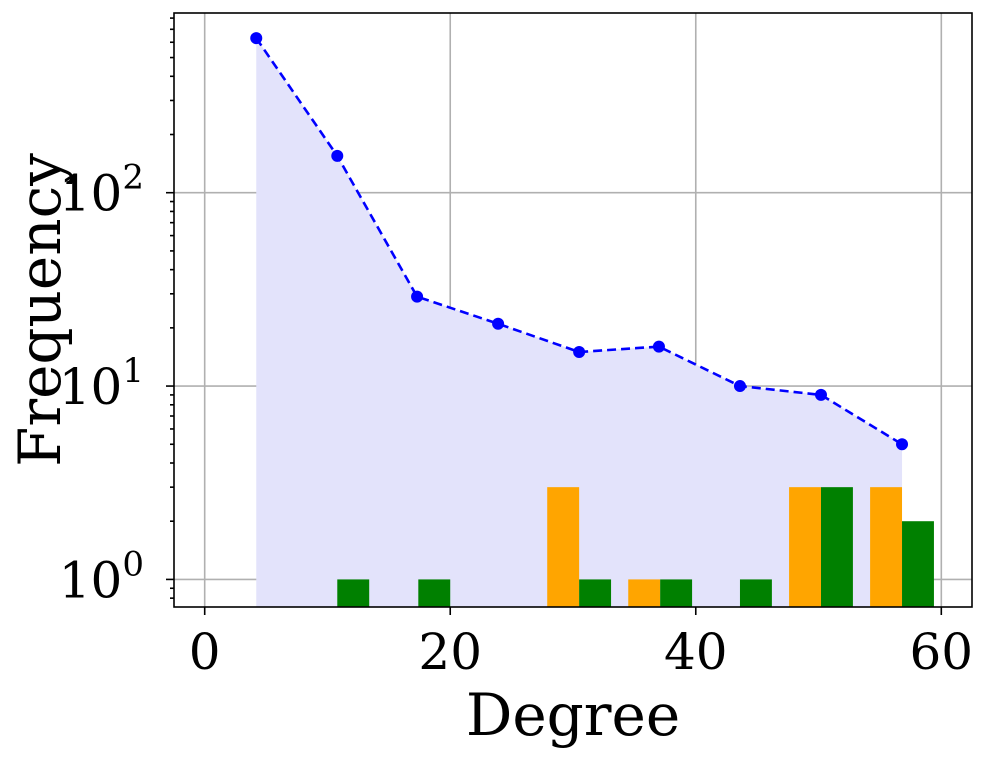 This screenshot has width=986, height=760. I want to click on x-tick-label: 0, so click(205, 652).